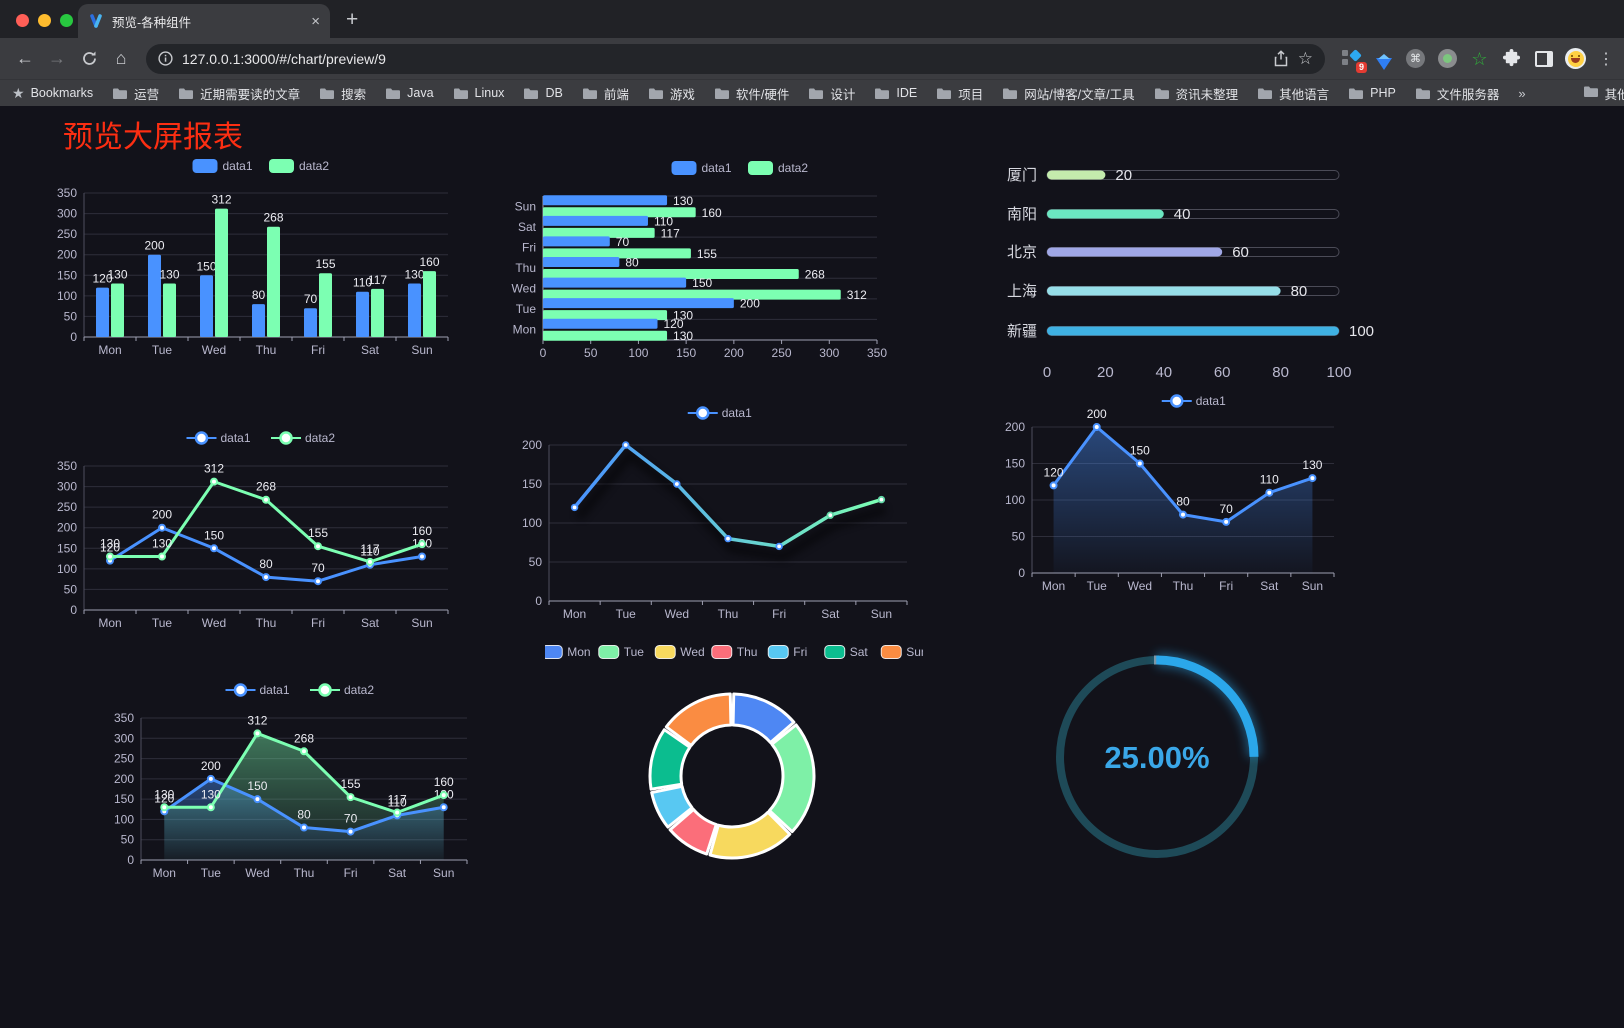  Describe the element at coordinates (712, 511) in the screenshot. I see `gradient-line-chart: data1 0 50 100 150 200 Mon Tue Wed Thu Fri Sat Sun` at that location.